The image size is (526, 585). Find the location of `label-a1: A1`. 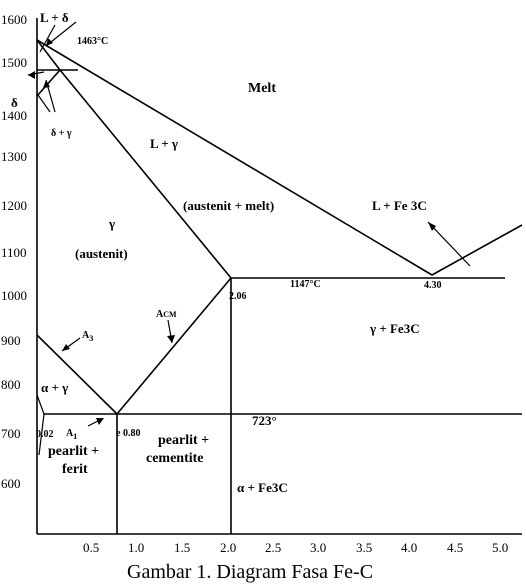

label-a1: A1 is located at coordinates (71, 434).